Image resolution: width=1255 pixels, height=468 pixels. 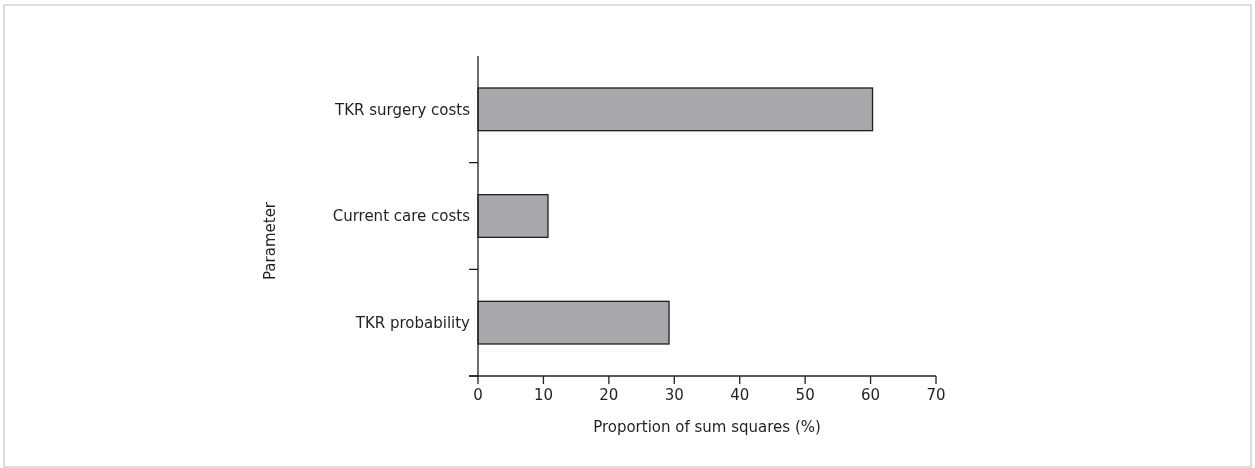 What do you see at coordinates (402, 109) in the screenshot?
I see `y-tick-label: TKR surgery costs` at bounding box center [402, 109].